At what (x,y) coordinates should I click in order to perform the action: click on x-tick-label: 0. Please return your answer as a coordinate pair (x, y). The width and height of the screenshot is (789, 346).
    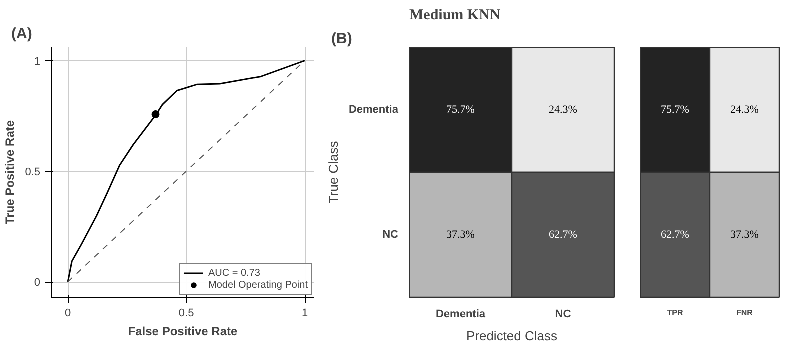
    Looking at the image, I should click on (68, 314).